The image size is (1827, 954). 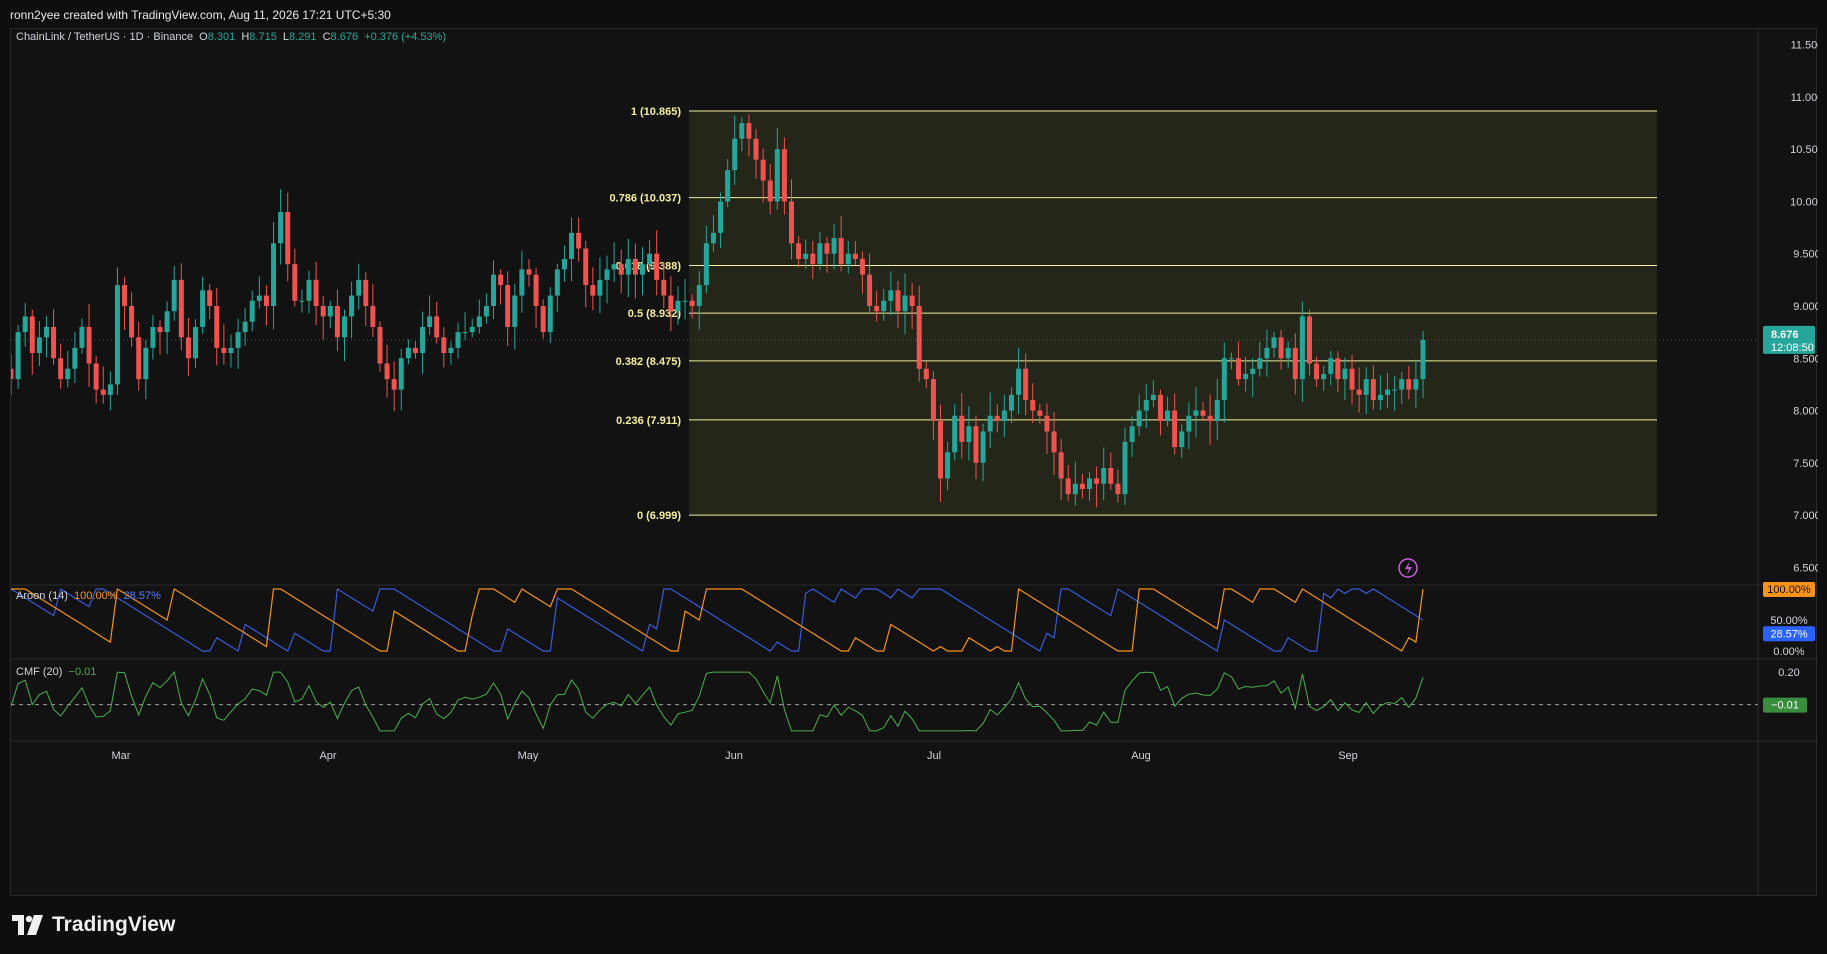 What do you see at coordinates (648, 421) in the screenshot?
I see `fib-label: 0.236 (7.911)` at bounding box center [648, 421].